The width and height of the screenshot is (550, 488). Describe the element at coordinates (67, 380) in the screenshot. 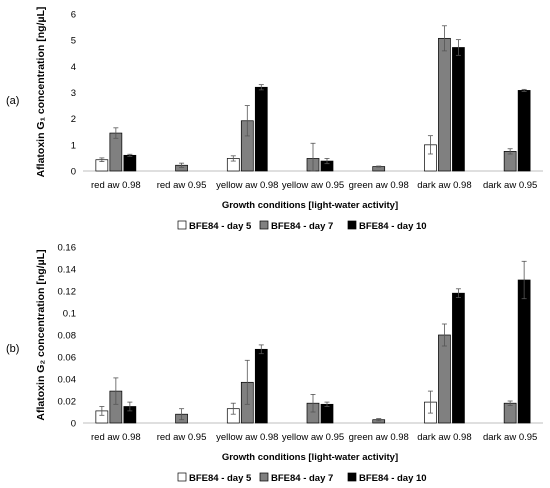

I see `y-tick-label: 0.04` at that location.